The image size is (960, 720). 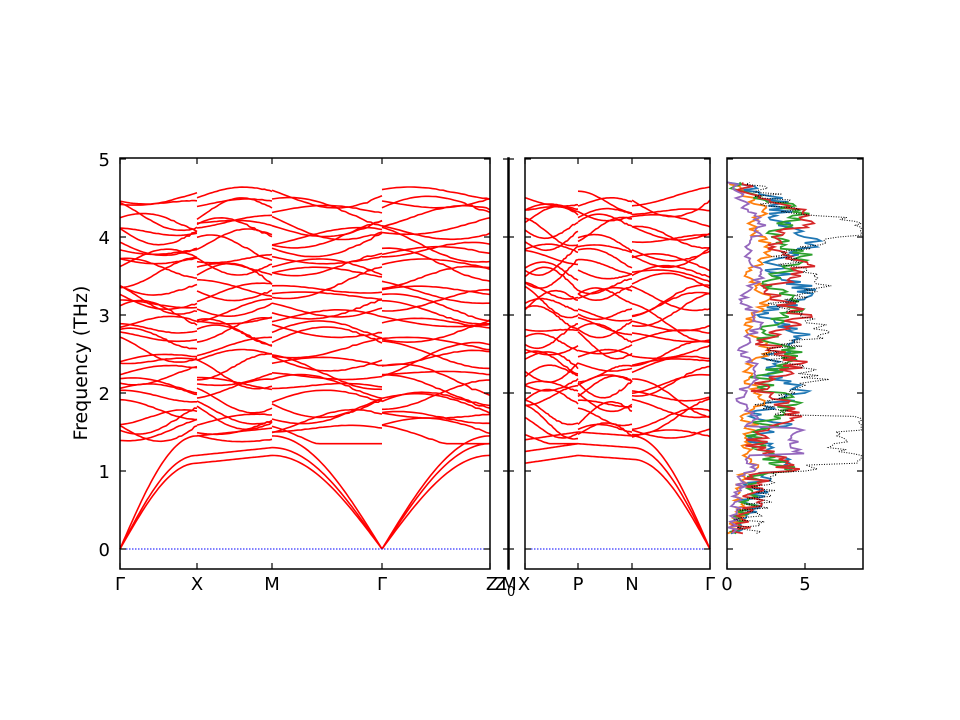 I want to click on dos-xtick-label-0: 0, so click(x=726, y=584).